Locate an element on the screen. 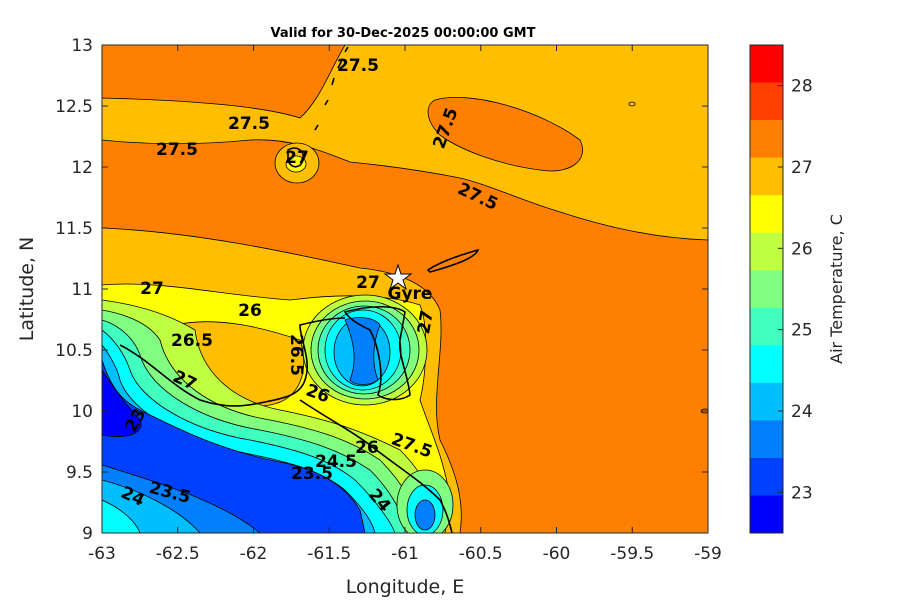  y-tick-label: 11.5 is located at coordinates (74, 229).